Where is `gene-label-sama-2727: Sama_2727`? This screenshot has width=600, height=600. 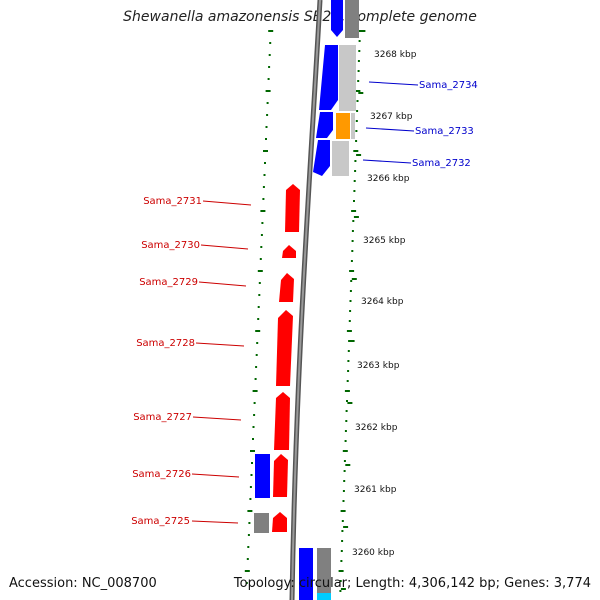 gene-label-sama-2727: Sama_2727 is located at coordinates (162, 417).